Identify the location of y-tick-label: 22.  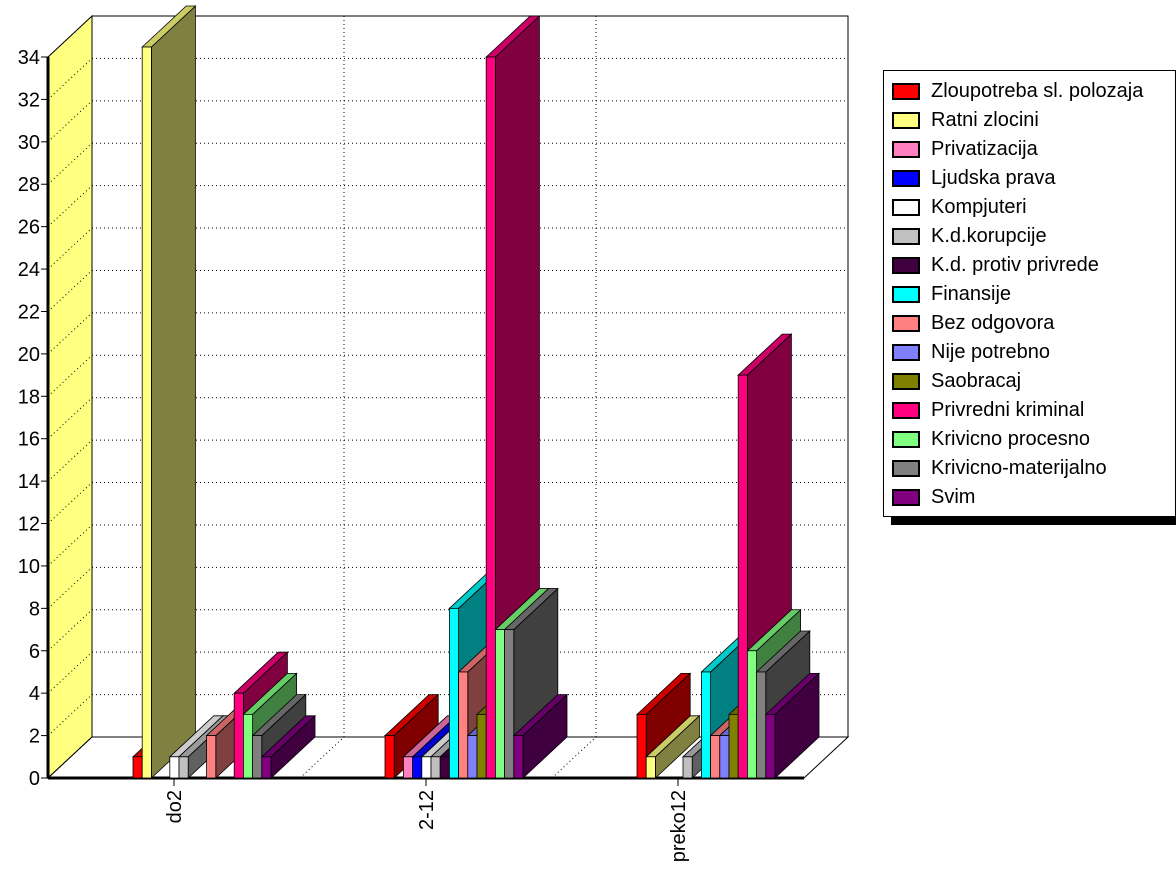
(29, 312).